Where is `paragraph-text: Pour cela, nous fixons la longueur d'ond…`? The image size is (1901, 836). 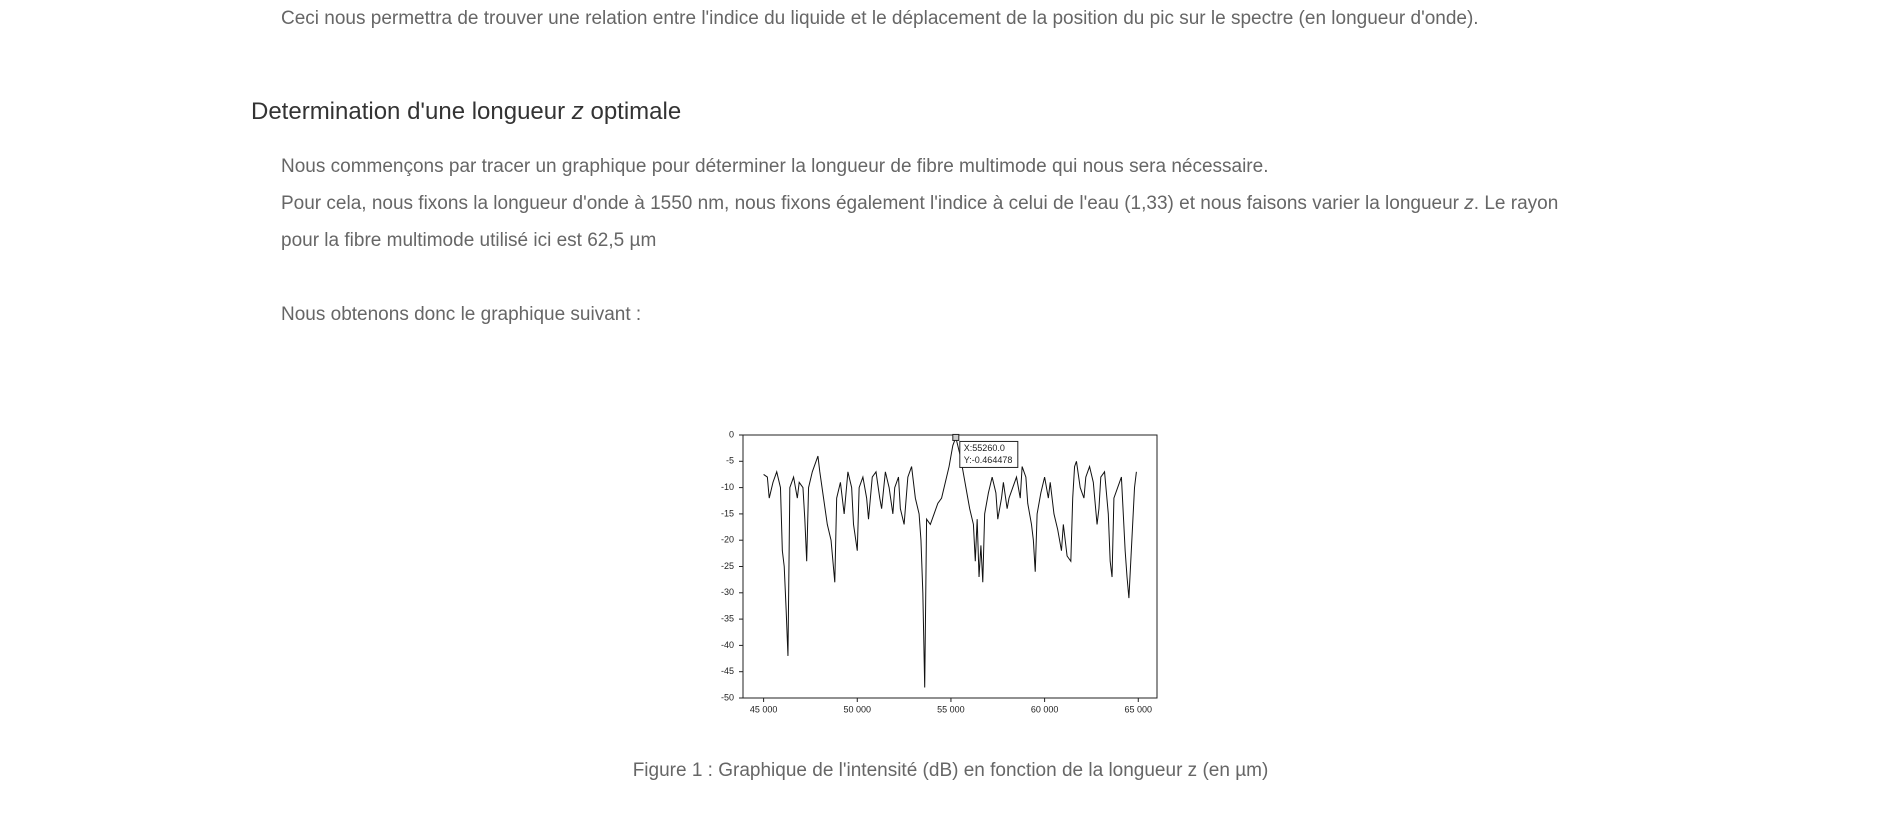
paragraph-text: Pour cela, nous fixons la longueur d'ond… is located at coordinates (873, 203).